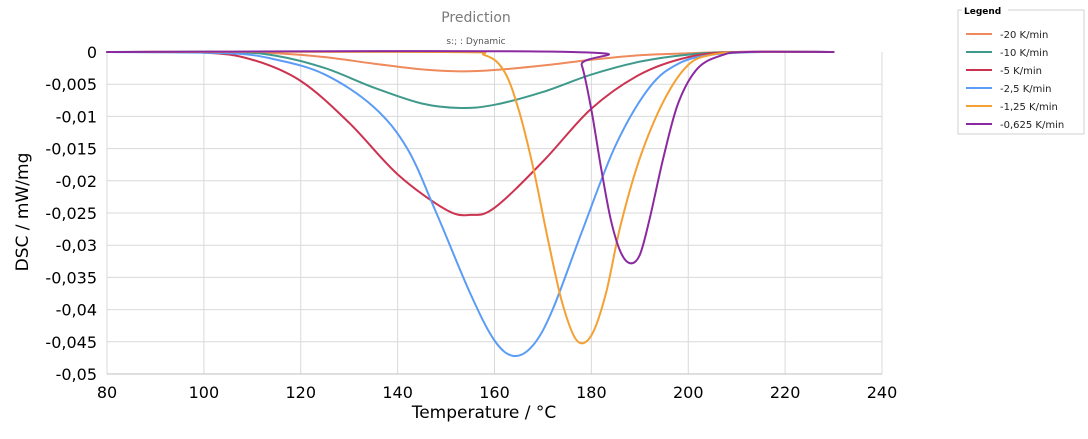  Describe the element at coordinates (1024, 35) in the screenshot. I see `legend-entry-label: -20 K/min` at that location.